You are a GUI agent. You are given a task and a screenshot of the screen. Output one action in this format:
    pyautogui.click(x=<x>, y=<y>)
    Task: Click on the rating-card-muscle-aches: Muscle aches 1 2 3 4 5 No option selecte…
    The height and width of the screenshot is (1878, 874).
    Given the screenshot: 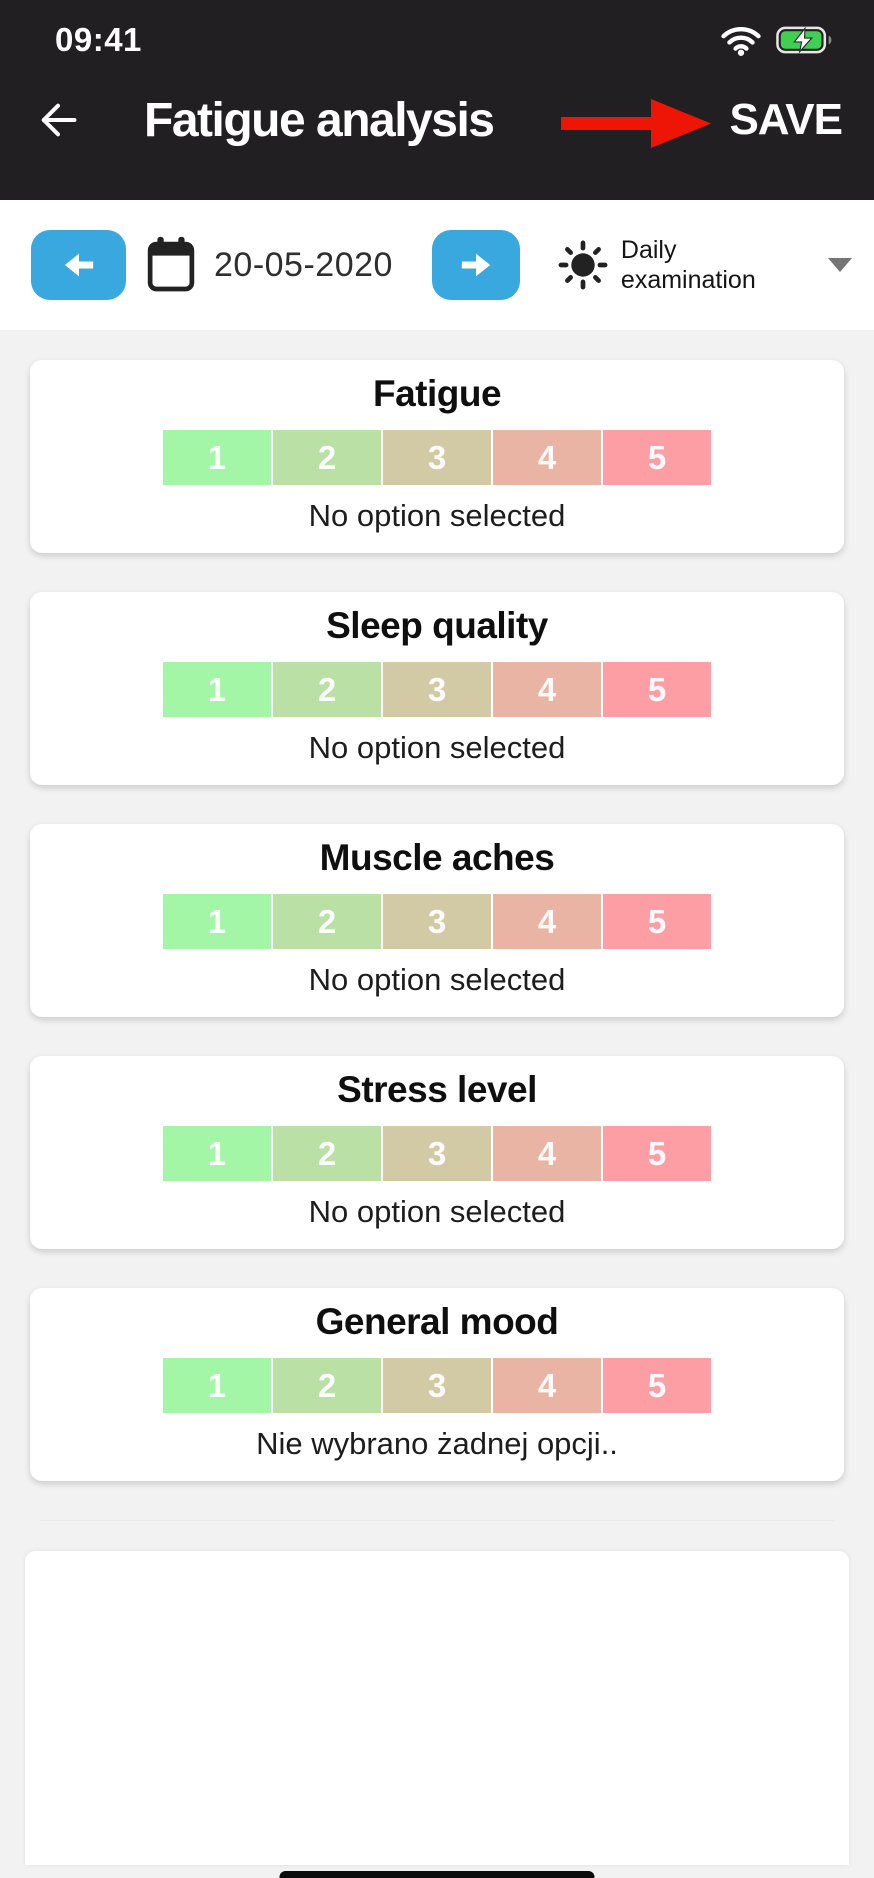 What is the action you would take?
    pyautogui.click(x=437, y=920)
    